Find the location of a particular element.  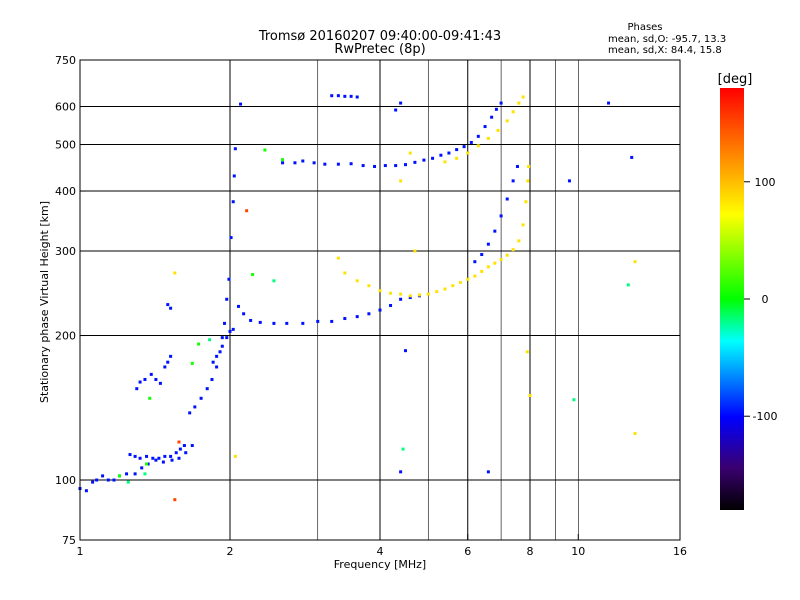

chart-title: Tromsø 20160207 09:40:00-09:41:43 is located at coordinates (379, 36).